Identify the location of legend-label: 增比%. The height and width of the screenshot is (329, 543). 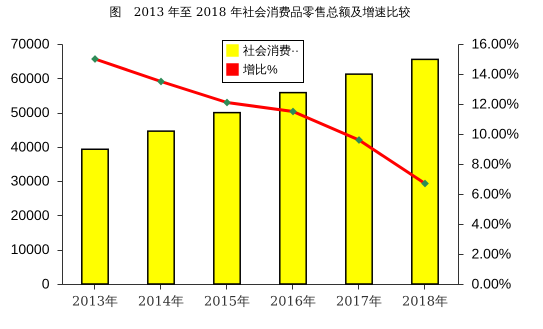
(260, 69).